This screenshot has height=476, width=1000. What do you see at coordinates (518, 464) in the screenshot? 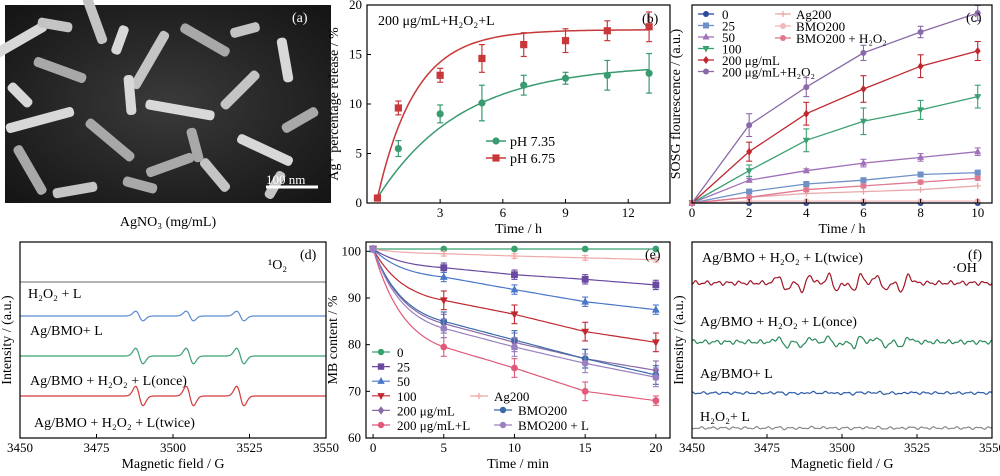
I see `panel-e-xlabel: Time / min` at bounding box center [518, 464].